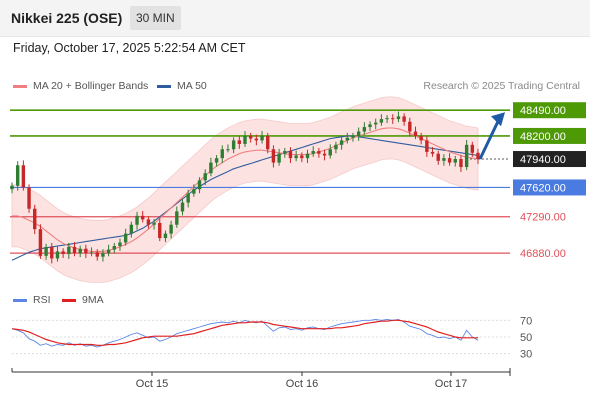 The image size is (590, 400). Describe the element at coordinates (155, 18) in the screenshot. I see `timeframe-button: 30 MIN` at that location.